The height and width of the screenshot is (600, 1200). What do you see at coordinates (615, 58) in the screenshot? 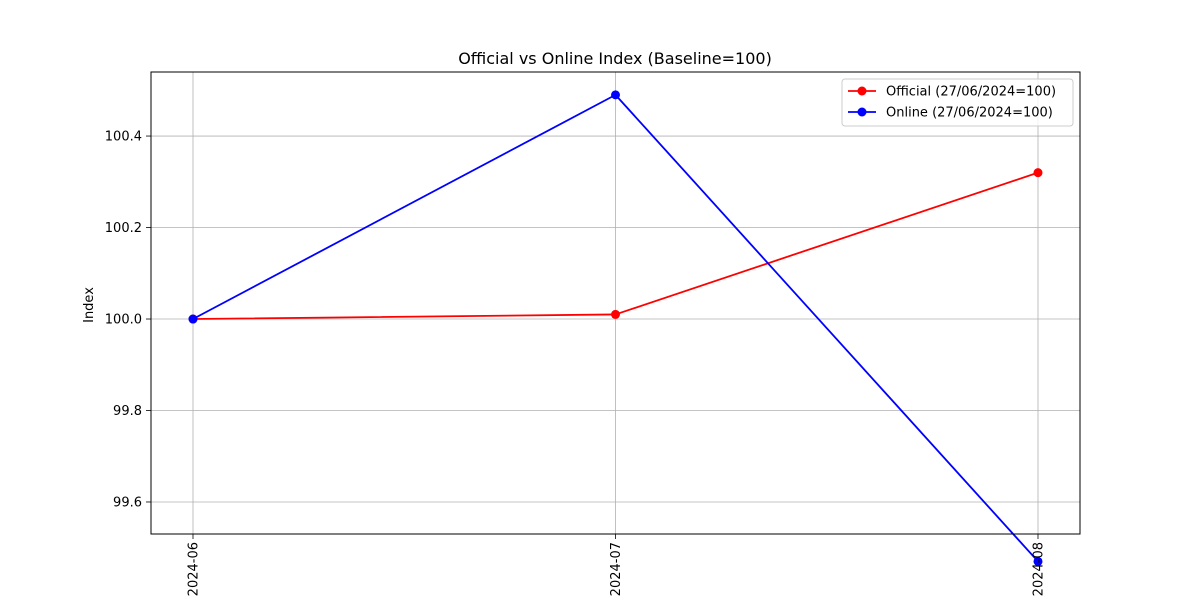
I see `chart-title: Official vs Online Index (Baseline=100)` at bounding box center [615, 58].